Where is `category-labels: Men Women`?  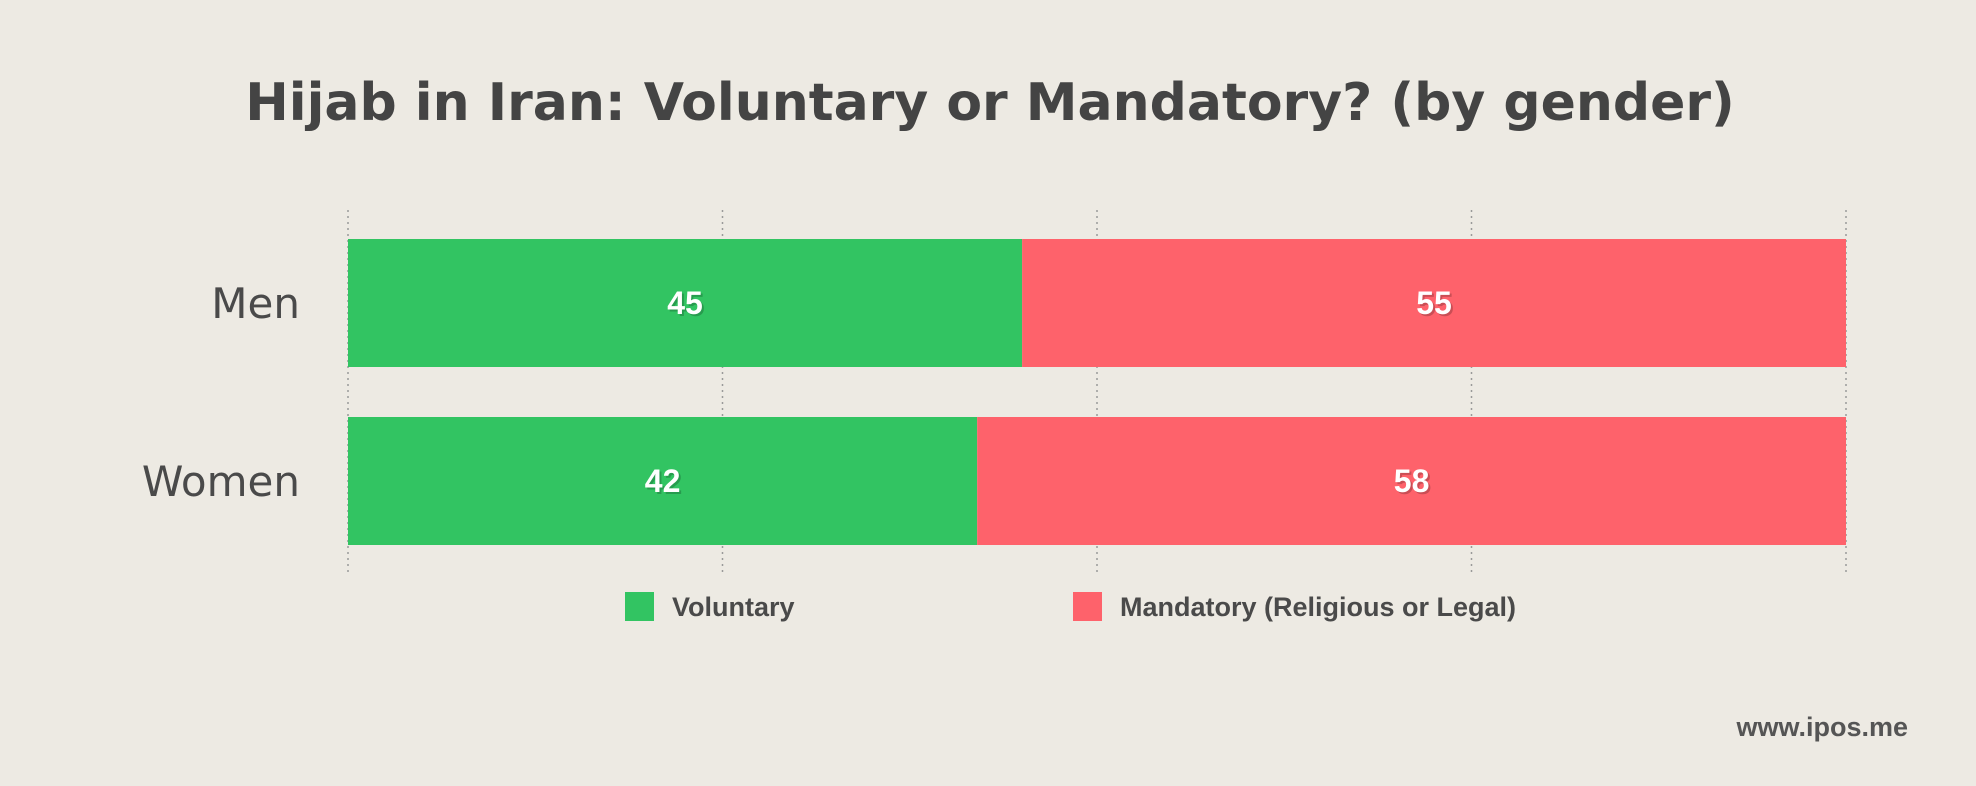 category-labels: Men Women is located at coordinates (221, 392).